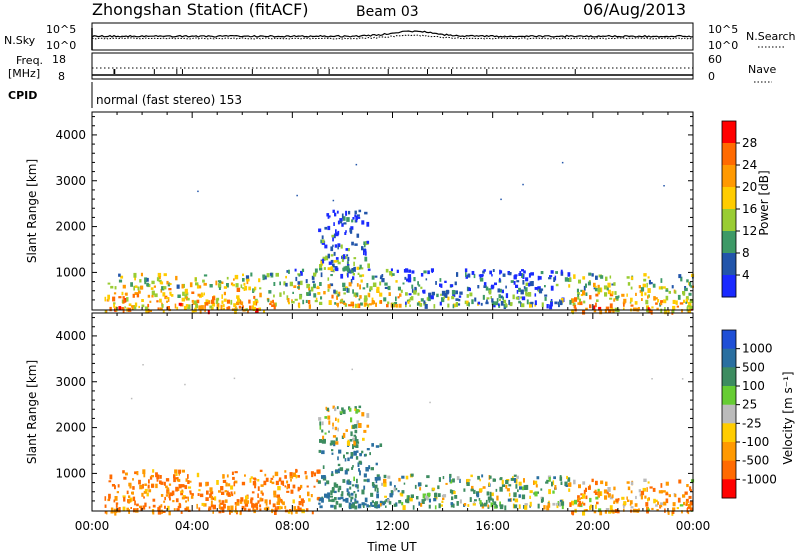 This screenshot has width=800, height=554. What do you see at coordinates (729, 220) in the screenshot?
I see `colorbar-segment` at bounding box center [729, 220].